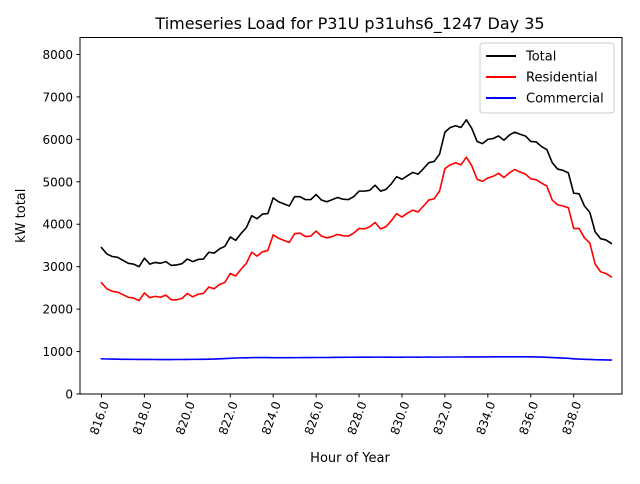  I want to click on legend-items: Total Residential Commercial, so click(545, 78).